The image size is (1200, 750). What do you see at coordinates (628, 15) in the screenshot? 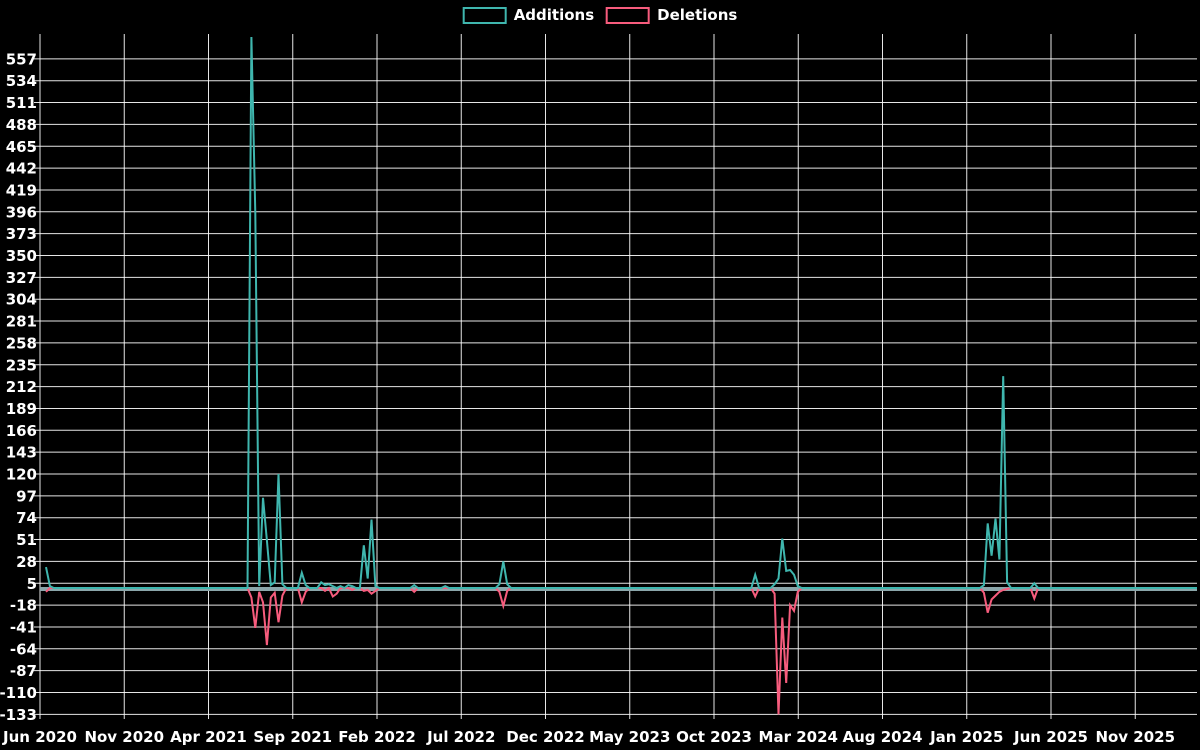
I see `deletions-swatch-icon` at bounding box center [628, 15].